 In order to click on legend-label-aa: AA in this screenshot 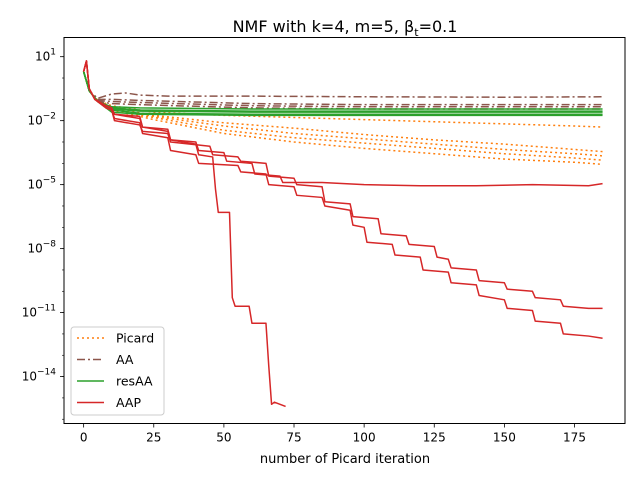, I will do `click(125, 359)`.